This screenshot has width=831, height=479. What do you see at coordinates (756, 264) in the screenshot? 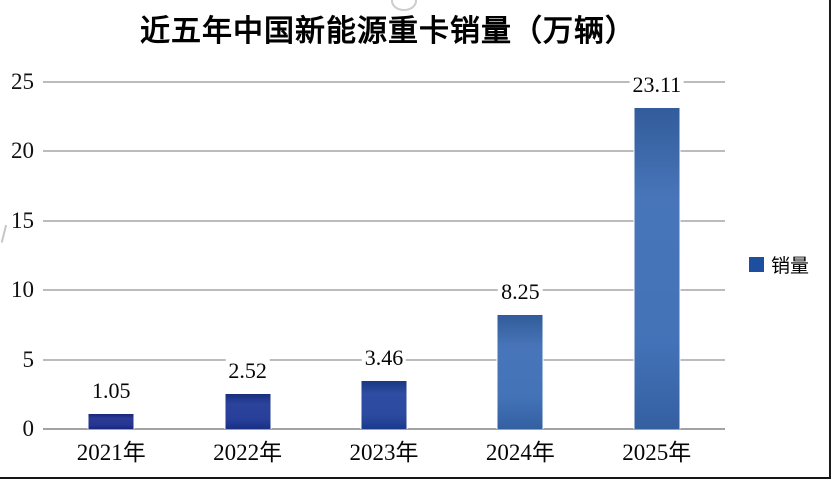
I see `legend-swatch` at bounding box center [756, 264].